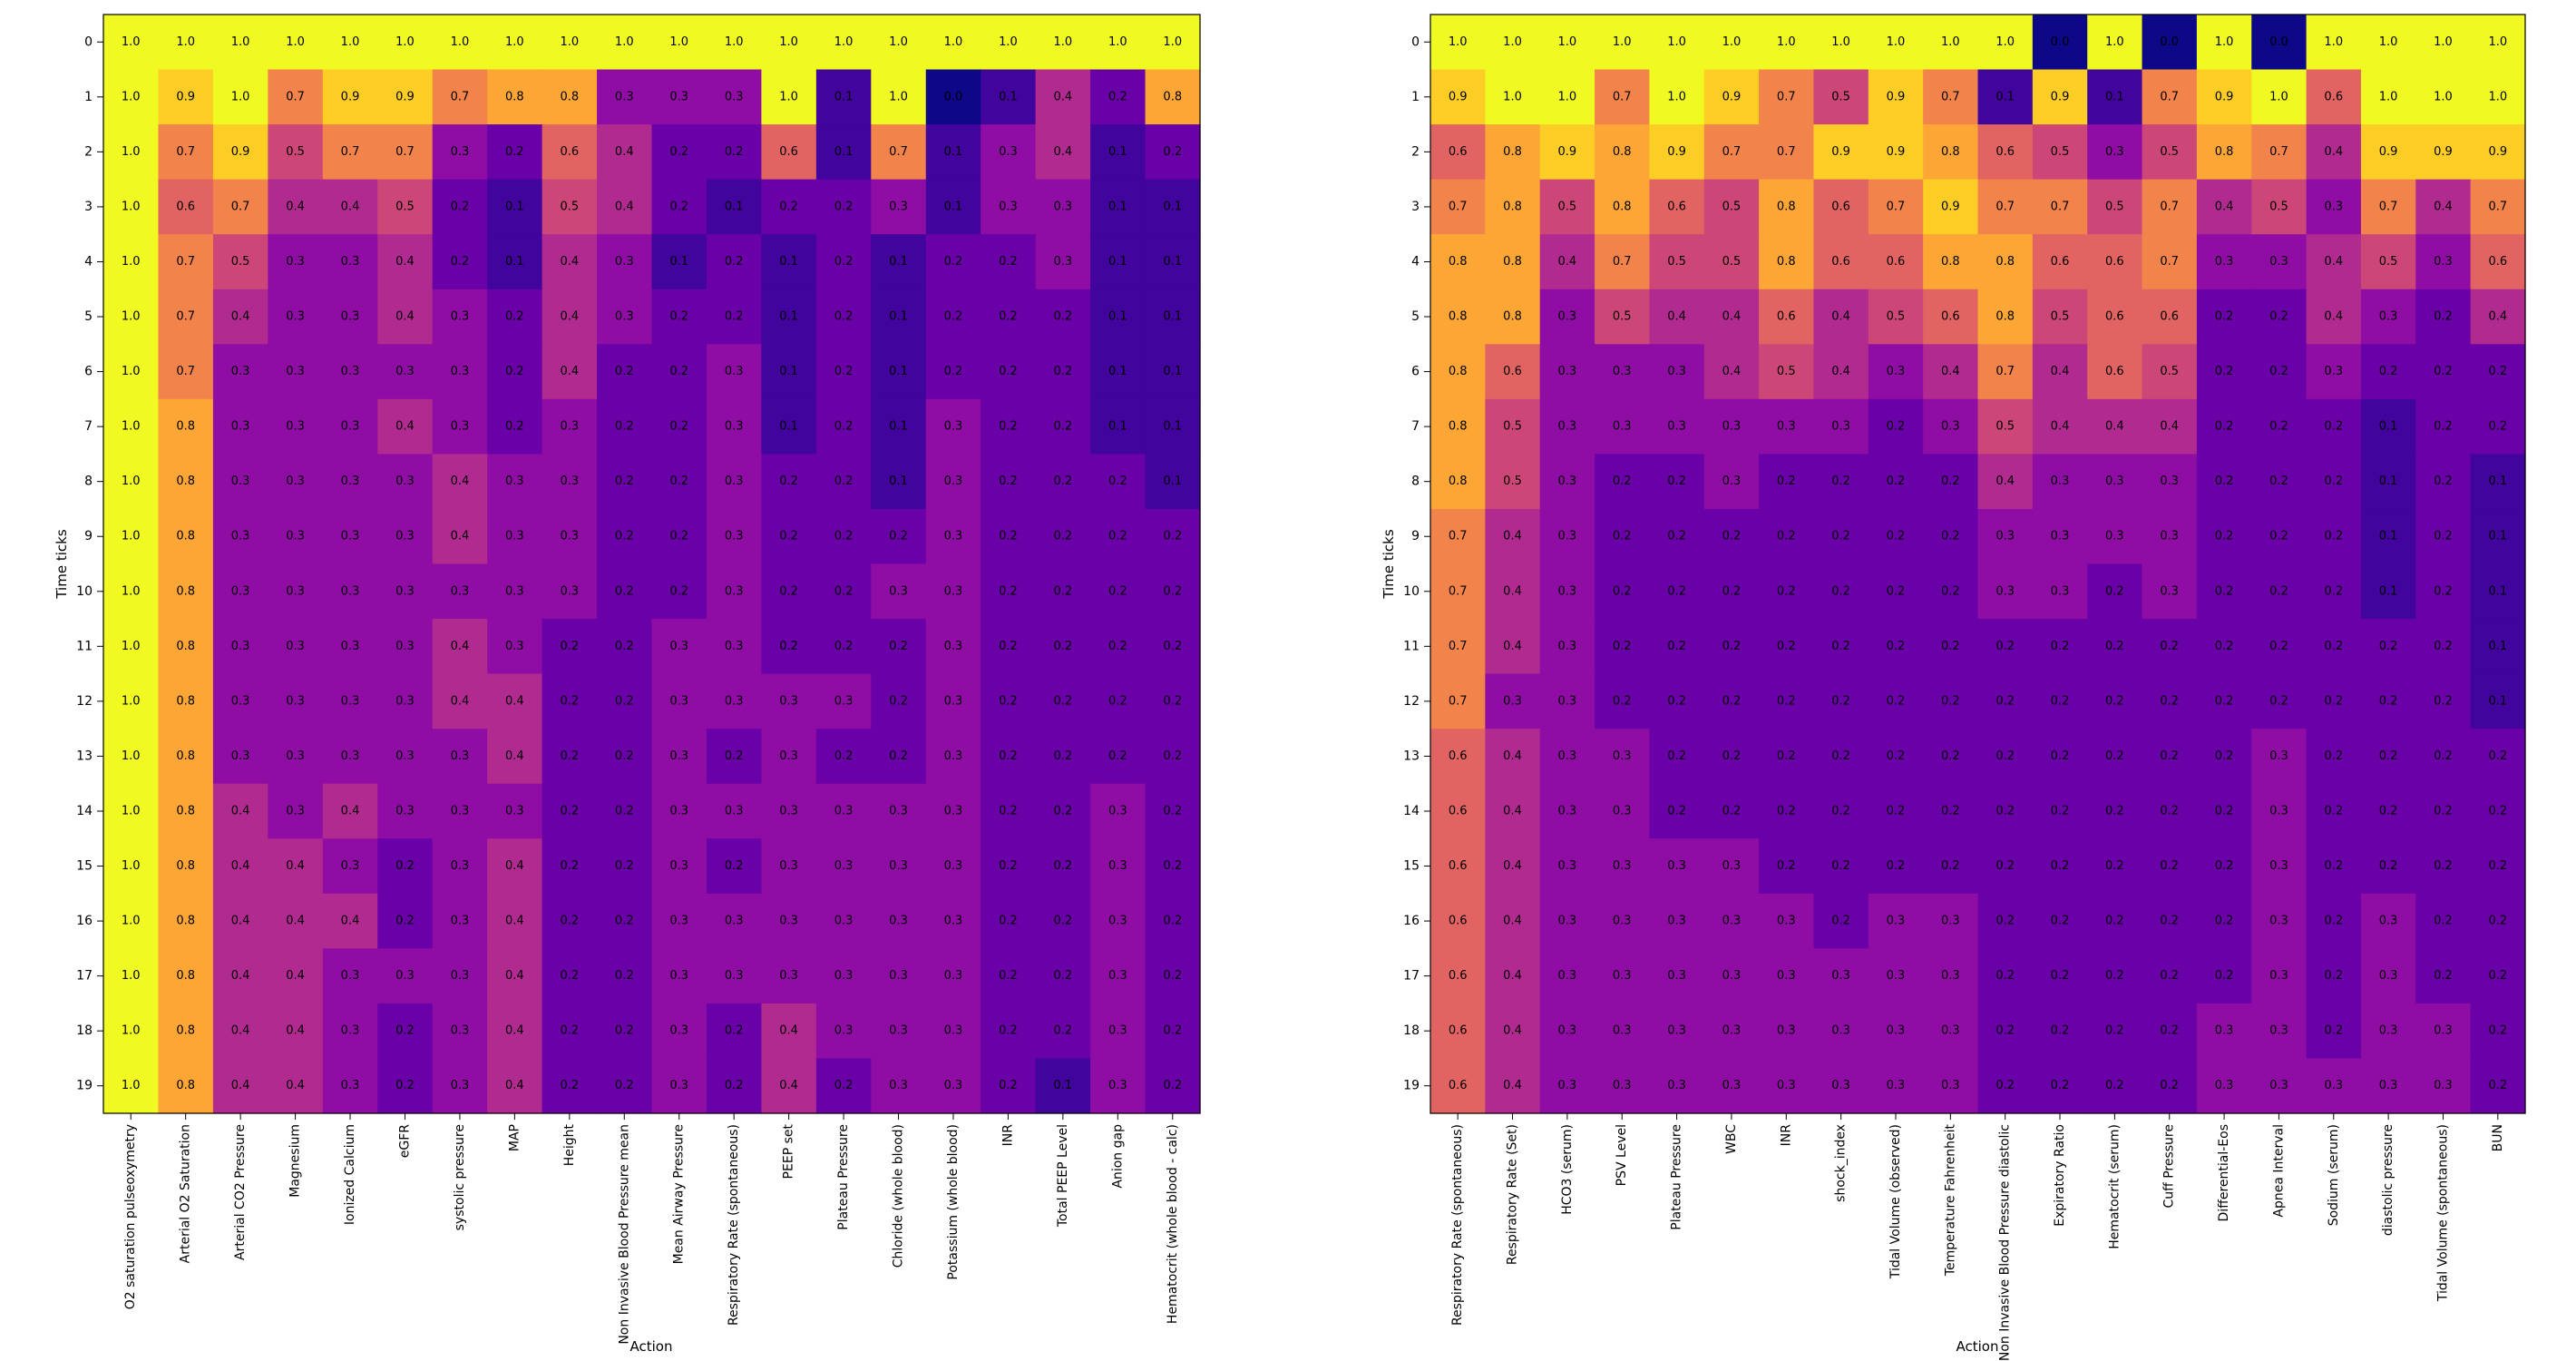 This screenshot has height=1361, width=2576. What do you see at coordinates (2278, 1171) in the screenshot?
I see `x-tick-label: Apnea Interval` at bounding box center [2278, 1171].